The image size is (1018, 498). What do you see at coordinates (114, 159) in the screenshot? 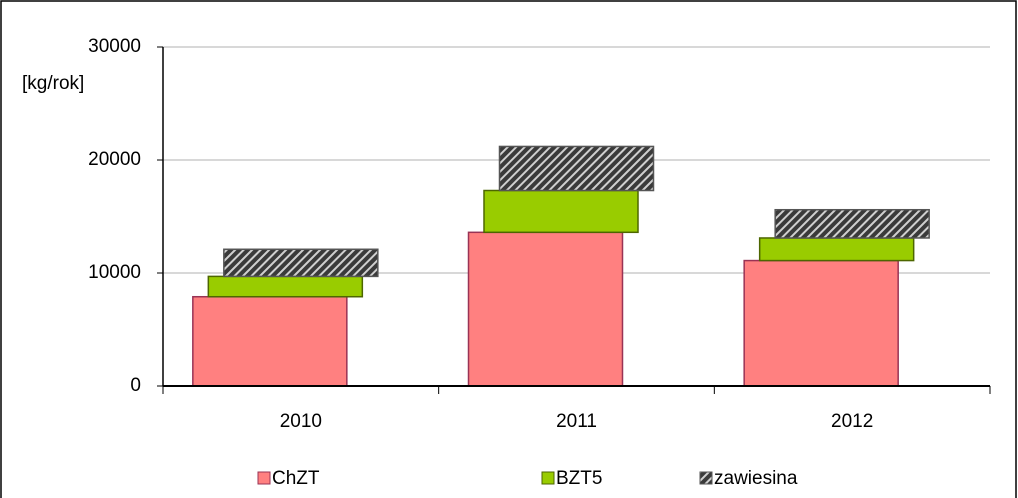
I see `y-tick-label: 20000` at bounding box center [114, 159].